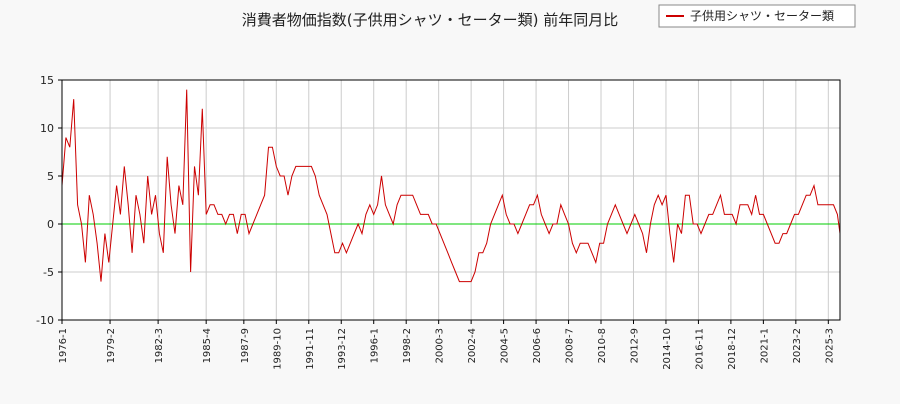 This screenshot has width=900, height=404. What do you see at coordinates (602, 345) in the screenshot?
I see `x-tick-label: 2010-8` at bounding box center [602, 345].